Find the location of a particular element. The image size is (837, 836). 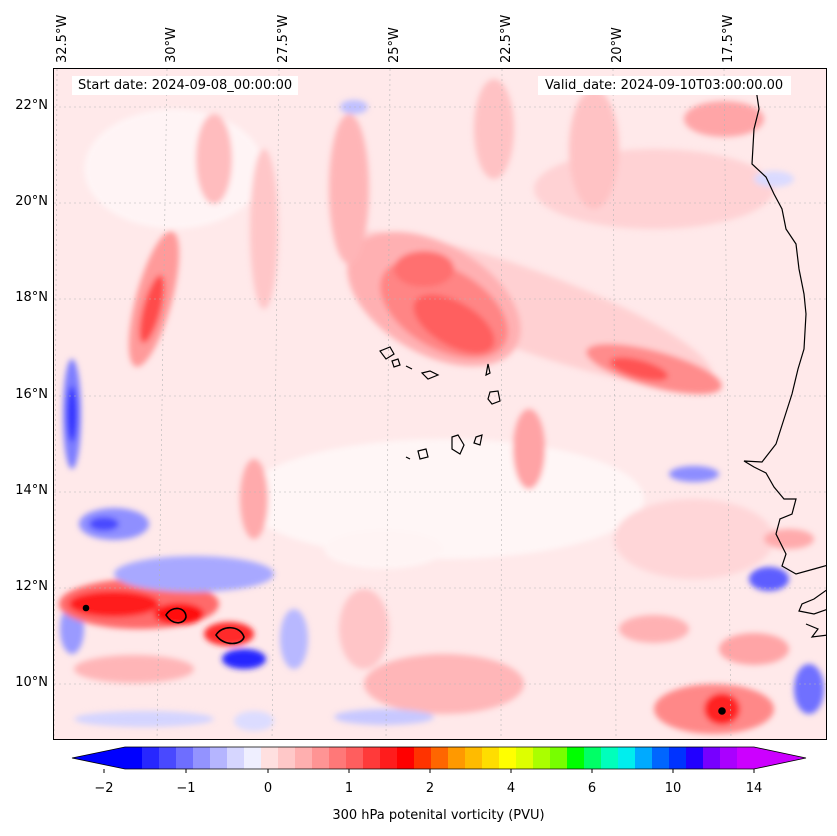

colorbar-tick-label: 0 is located at coordinates (268, 788).